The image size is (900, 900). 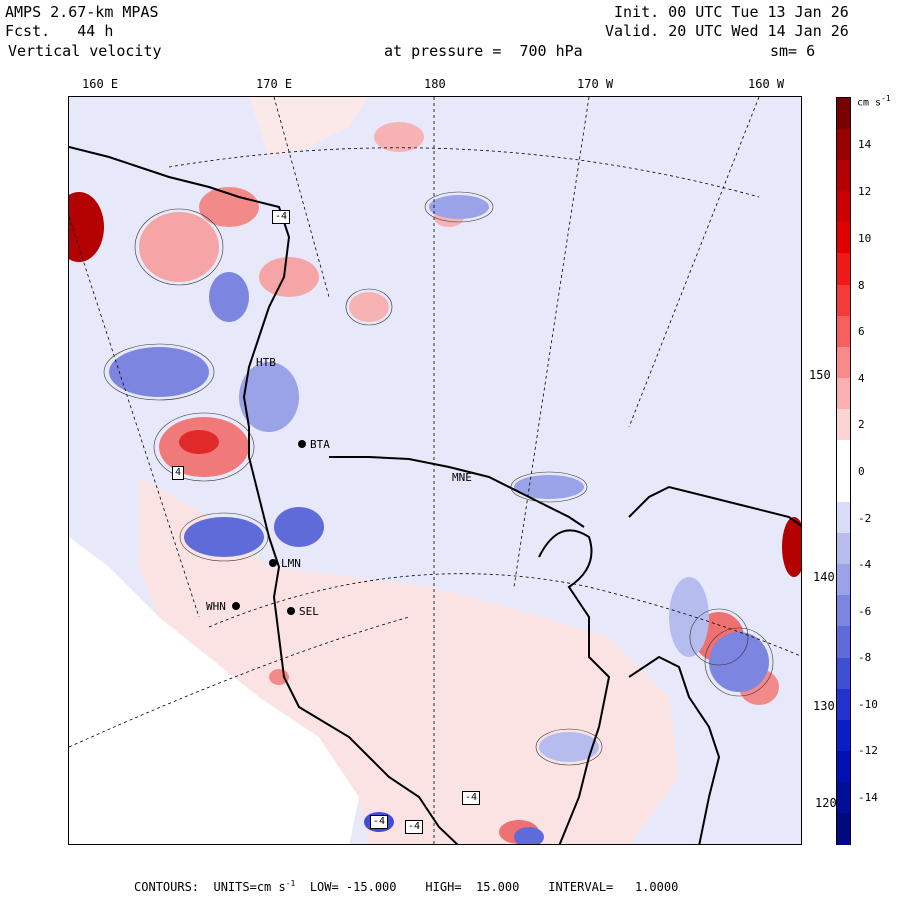 What do you see at coordinates (483, 51) in the screenshot?
I see `pressure-level: at pressure = 700 hPa` at bounding box center [483, 51].